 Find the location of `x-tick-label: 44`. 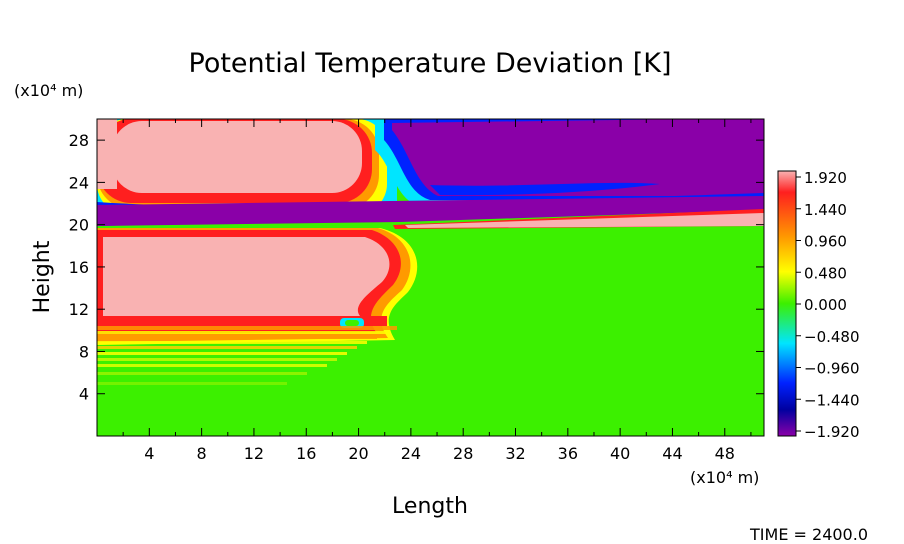

x-tick-label: 44 is located at coordinates (672, 453).